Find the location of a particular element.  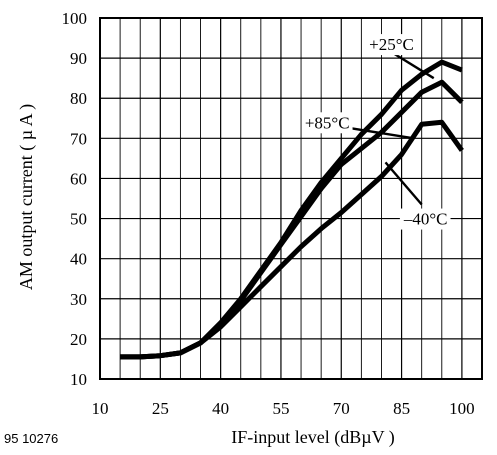

x-axis-label: IF-input level (dBµV ) is located at coordinates (313, 437).